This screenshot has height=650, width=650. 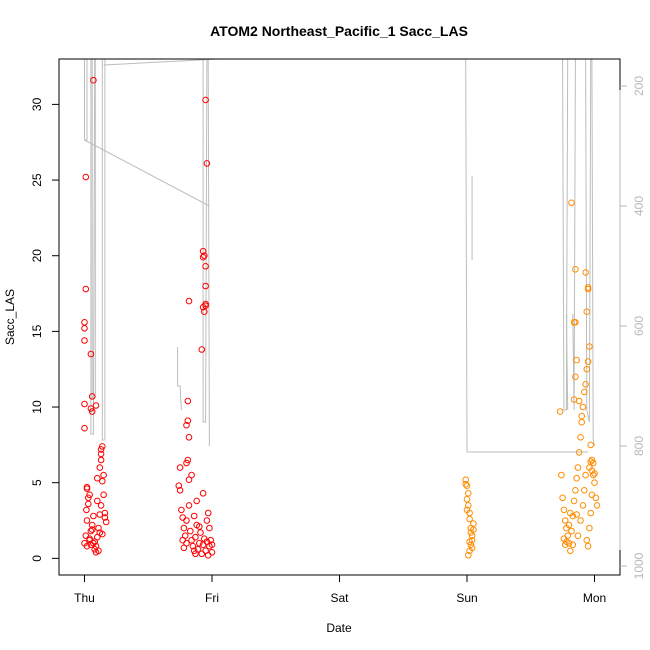 What do you see at coordinates (639, 446) in the screenshot?
I see `y2-tick-label: 800` at bounding box center [639, 446].